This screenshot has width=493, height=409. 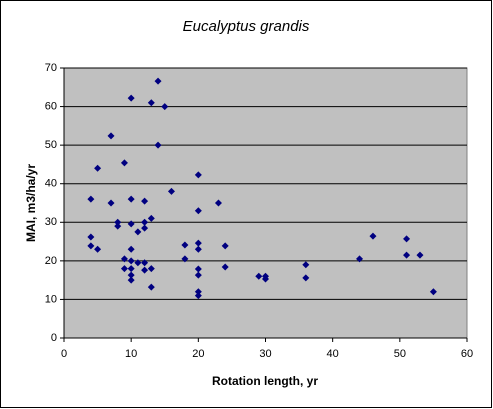 I want to click on y-tick-label: 60, so click(x=51, y=106).